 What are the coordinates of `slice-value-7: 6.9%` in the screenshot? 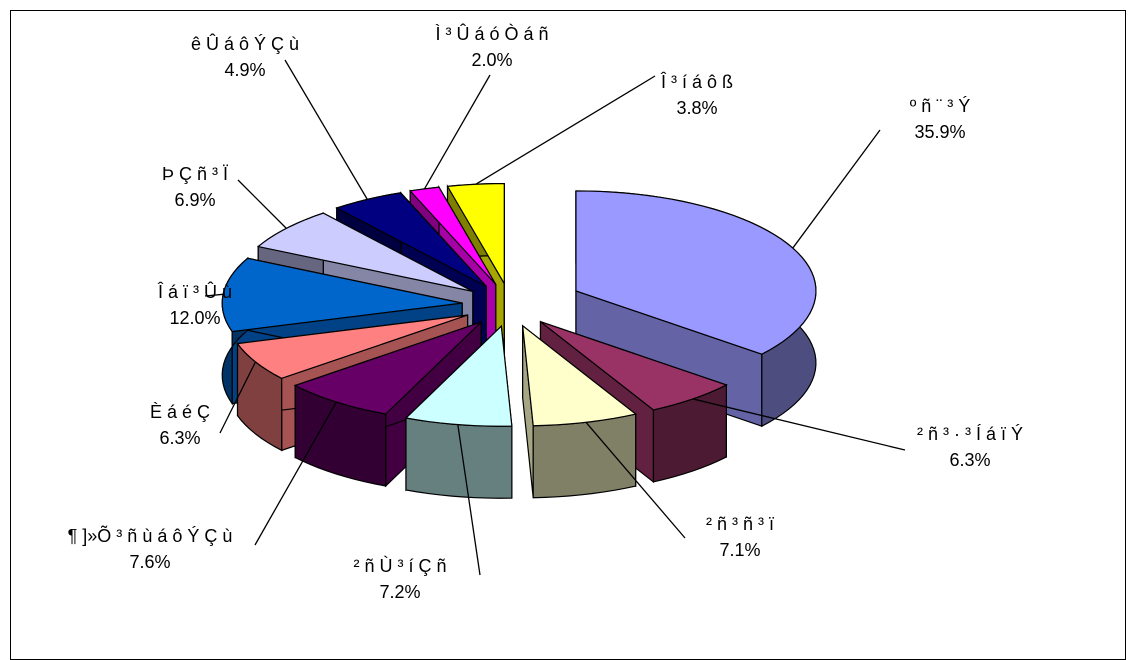 It's located at (194, 200).